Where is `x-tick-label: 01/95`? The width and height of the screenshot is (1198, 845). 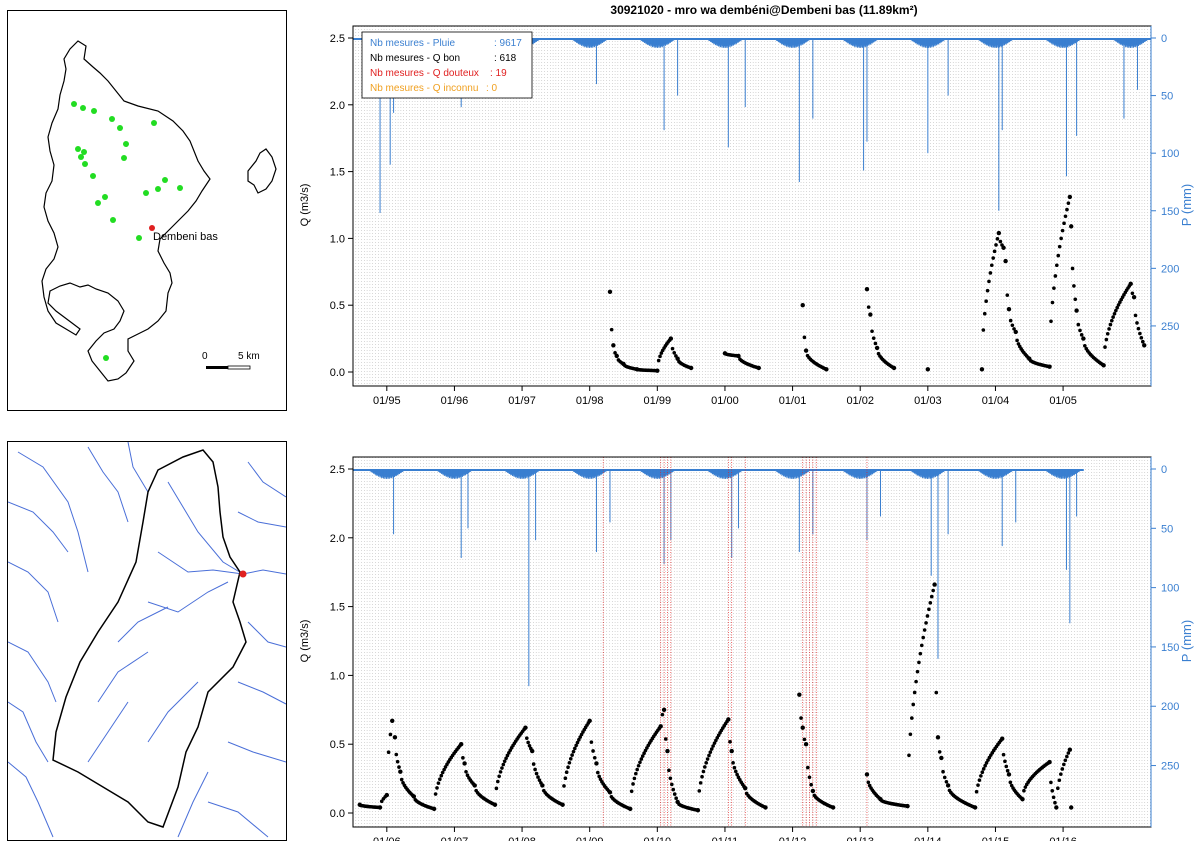 x-tick-label: 01/95 is located at coordinates (387, 401).